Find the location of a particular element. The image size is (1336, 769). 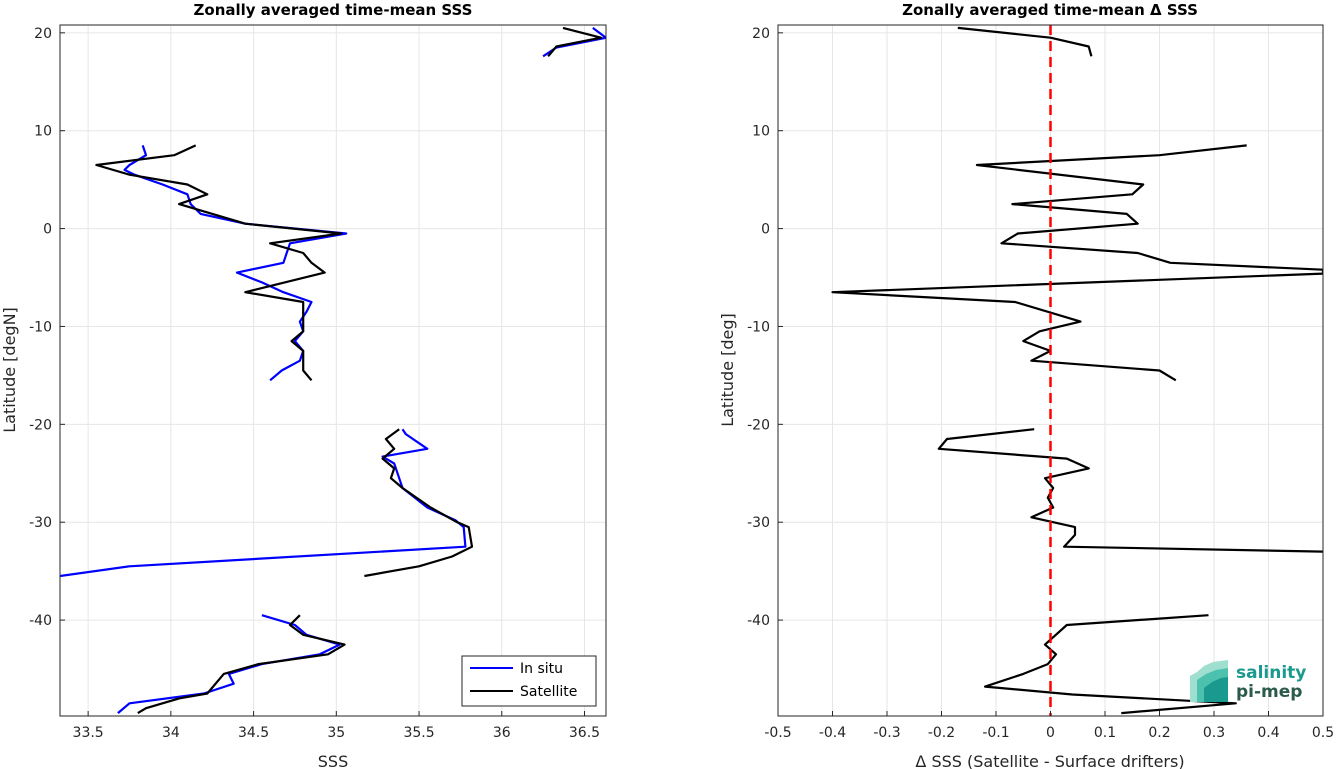

left-xtick-label: 36 is located at coordinates (502, 733).